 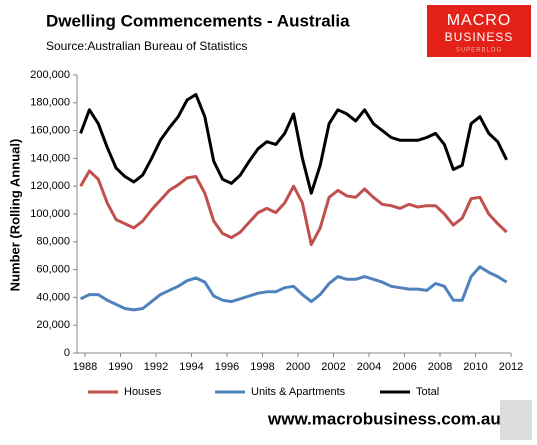 What do you see at coordinates (198, 20) in the screenshot?
I see `chart-title: Dwelling Commencements - Australia` at bounding box center [198, 20].